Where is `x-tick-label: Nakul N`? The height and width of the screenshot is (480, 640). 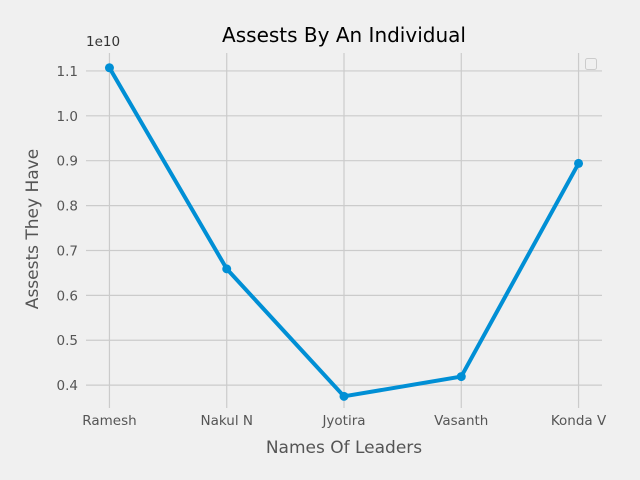
x-tick-label: Nakul N is located at coordinates (226, 421).